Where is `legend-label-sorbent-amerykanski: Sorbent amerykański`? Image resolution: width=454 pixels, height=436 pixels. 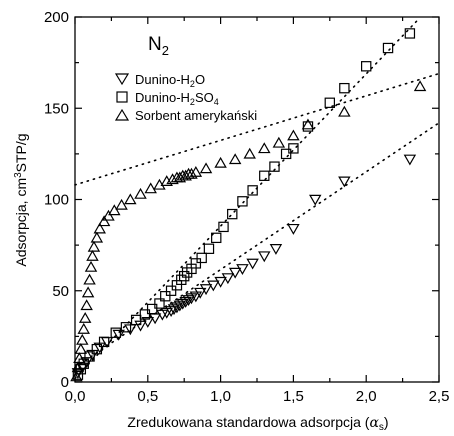 legend-label-sorbent-amerykanski: Sorbent amerykański is located at coordinates (196, 115).